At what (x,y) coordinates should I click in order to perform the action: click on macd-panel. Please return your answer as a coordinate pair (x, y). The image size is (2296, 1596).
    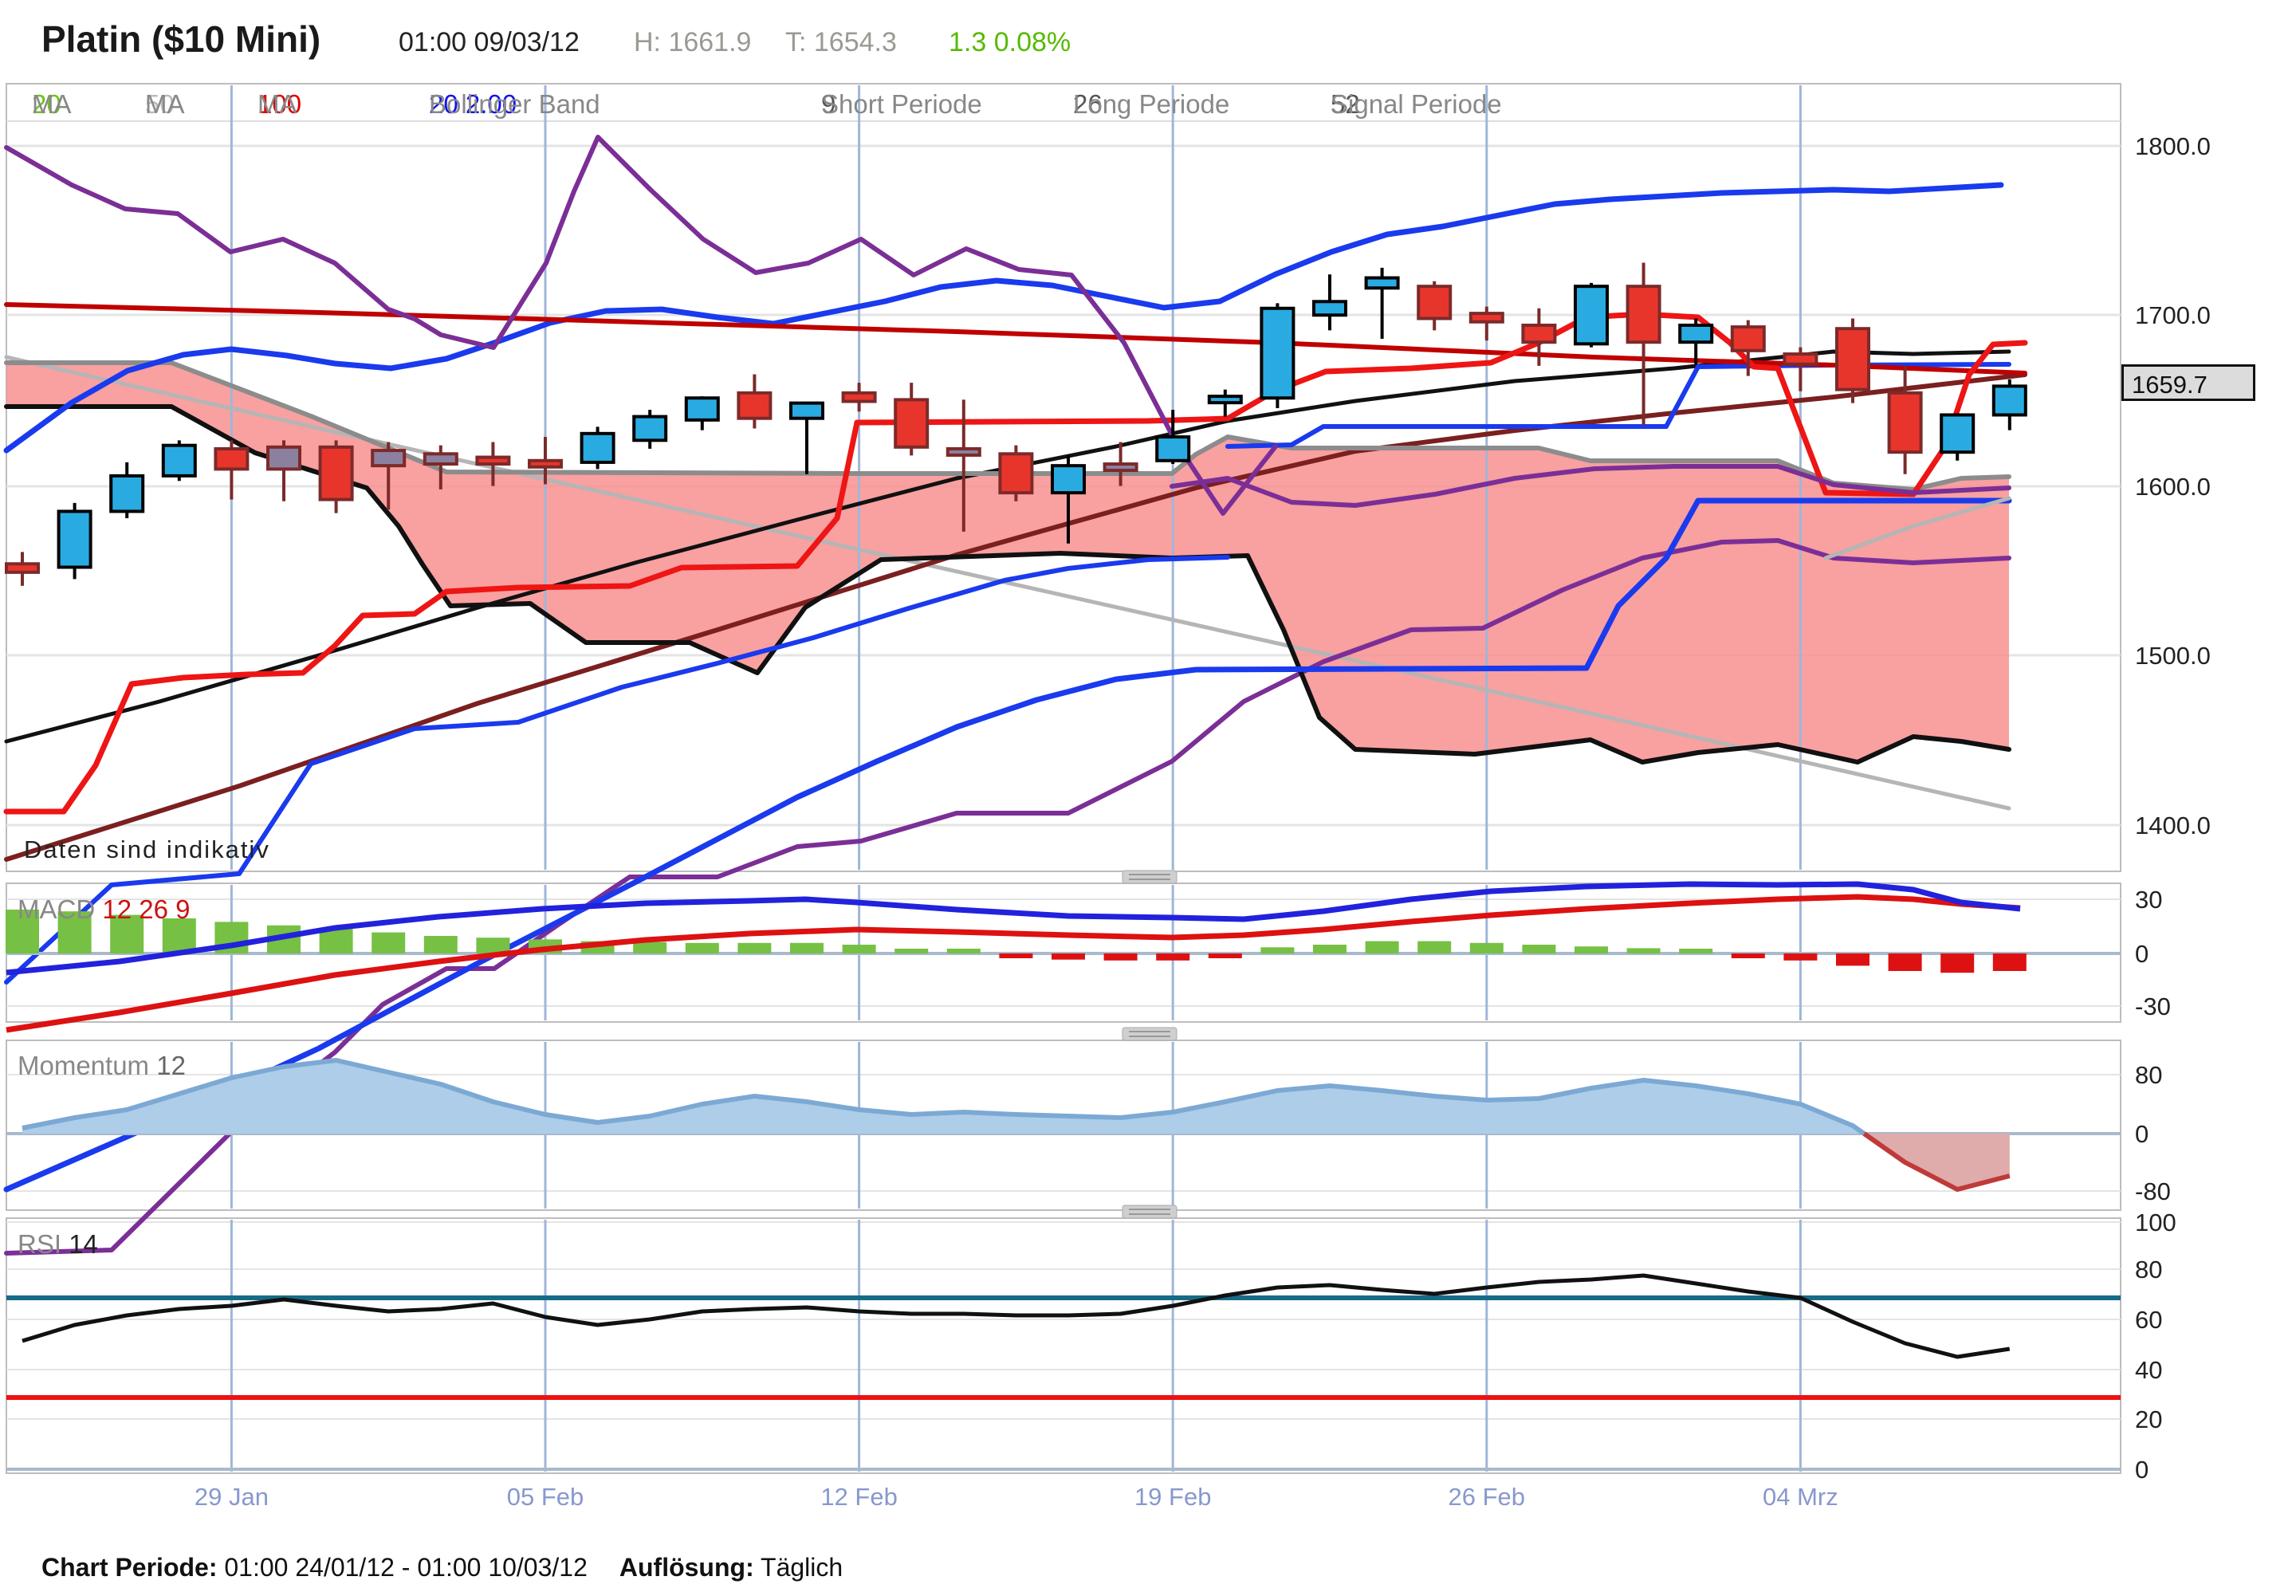
    Looking at the image, I should click on (1063, 957).